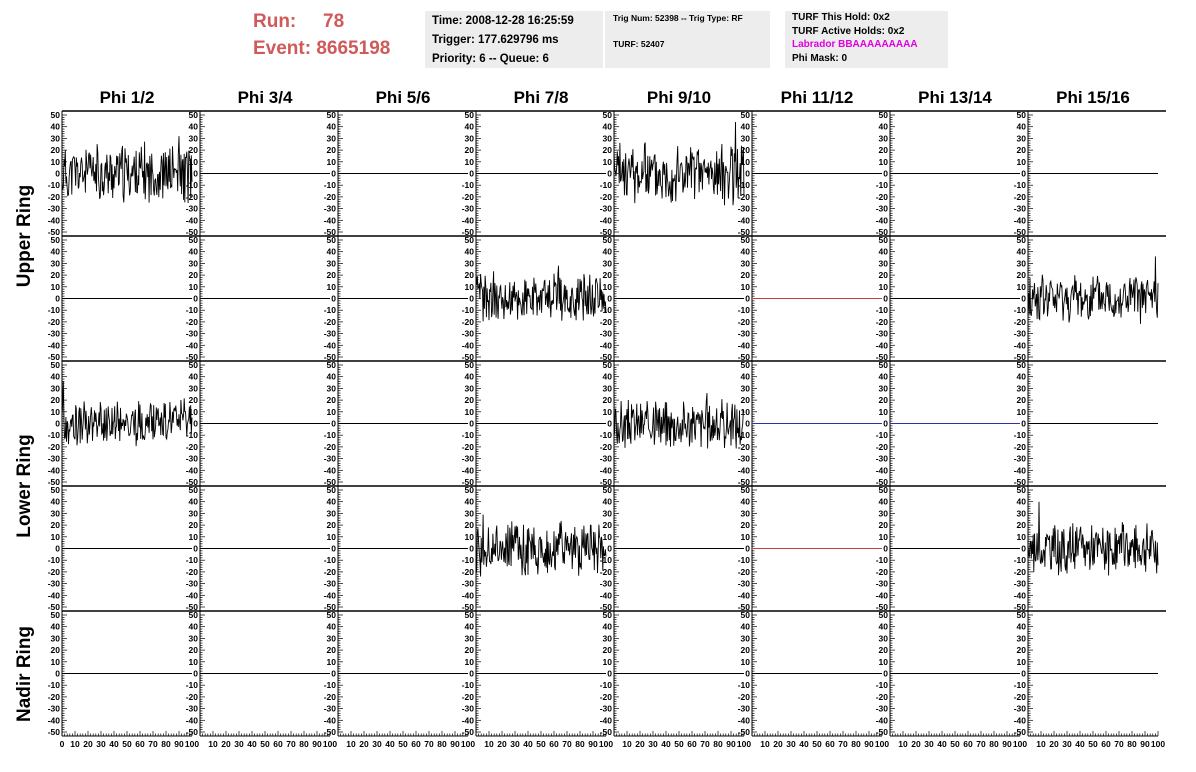  Describe the element at coordinates (679, 97) in the screenshot. I see `column-header: Phi 9/10` at that location.